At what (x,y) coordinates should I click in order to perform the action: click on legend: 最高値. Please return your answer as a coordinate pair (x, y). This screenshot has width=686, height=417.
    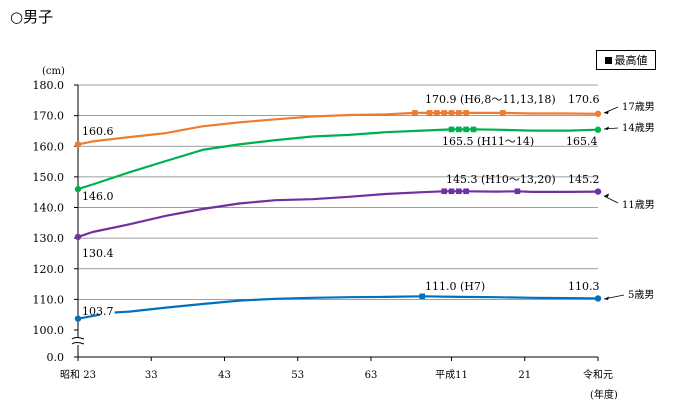
    Looking at the image, I should click on (626, 60).